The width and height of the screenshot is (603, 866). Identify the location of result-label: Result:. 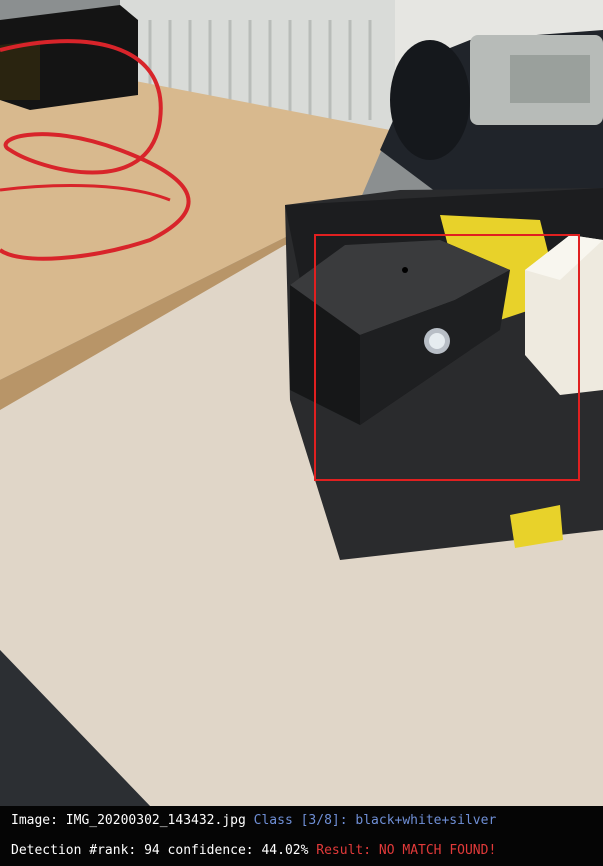
(347, 850).